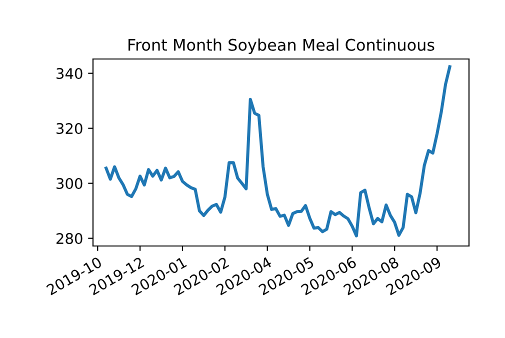 This screenshot has height=338, width=505. I want to click on y-tick-label: 280, so click(69, 238).